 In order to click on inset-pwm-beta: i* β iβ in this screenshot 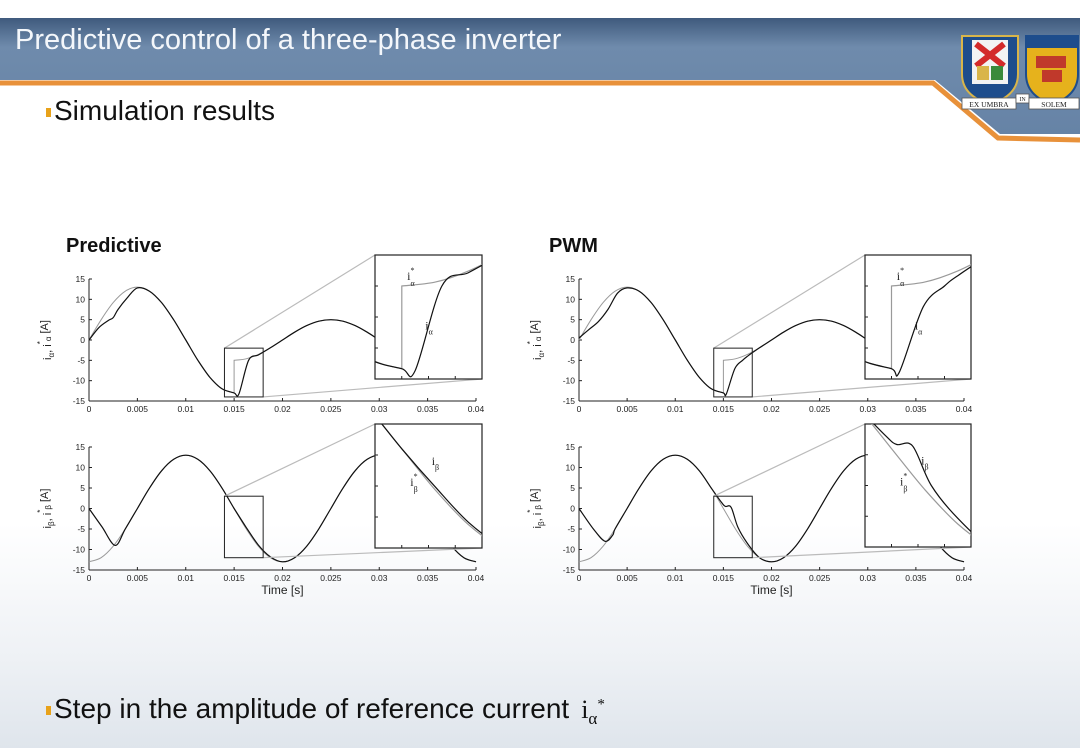, I will do `click(918, 485)`.